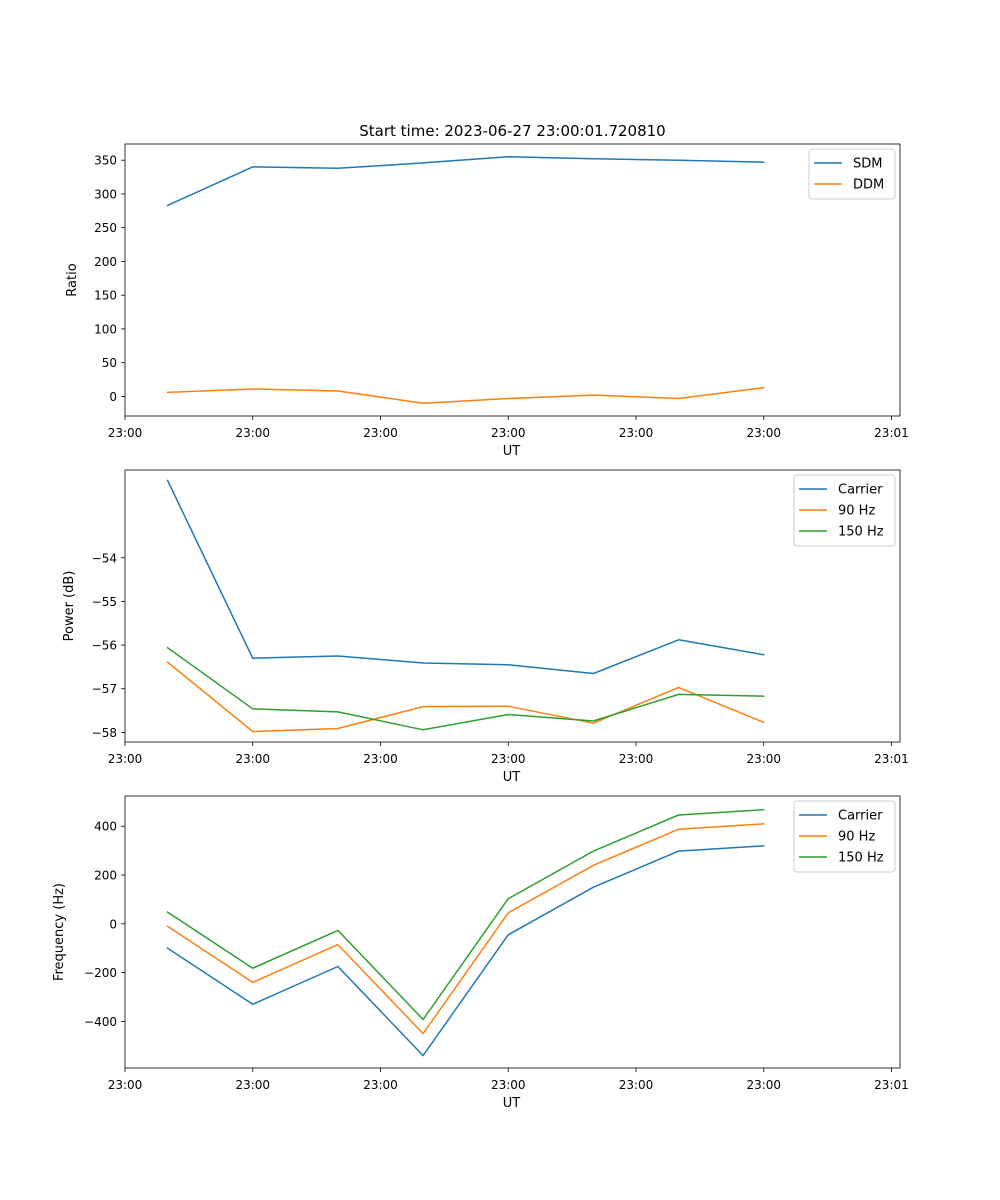 Image resolution: width=1000 pixels, height=1200 pixels. What do you see at coordinates (109, 363) in the screenshot?
I see `y-tick-label: 50` at bounding box center [109, 363].